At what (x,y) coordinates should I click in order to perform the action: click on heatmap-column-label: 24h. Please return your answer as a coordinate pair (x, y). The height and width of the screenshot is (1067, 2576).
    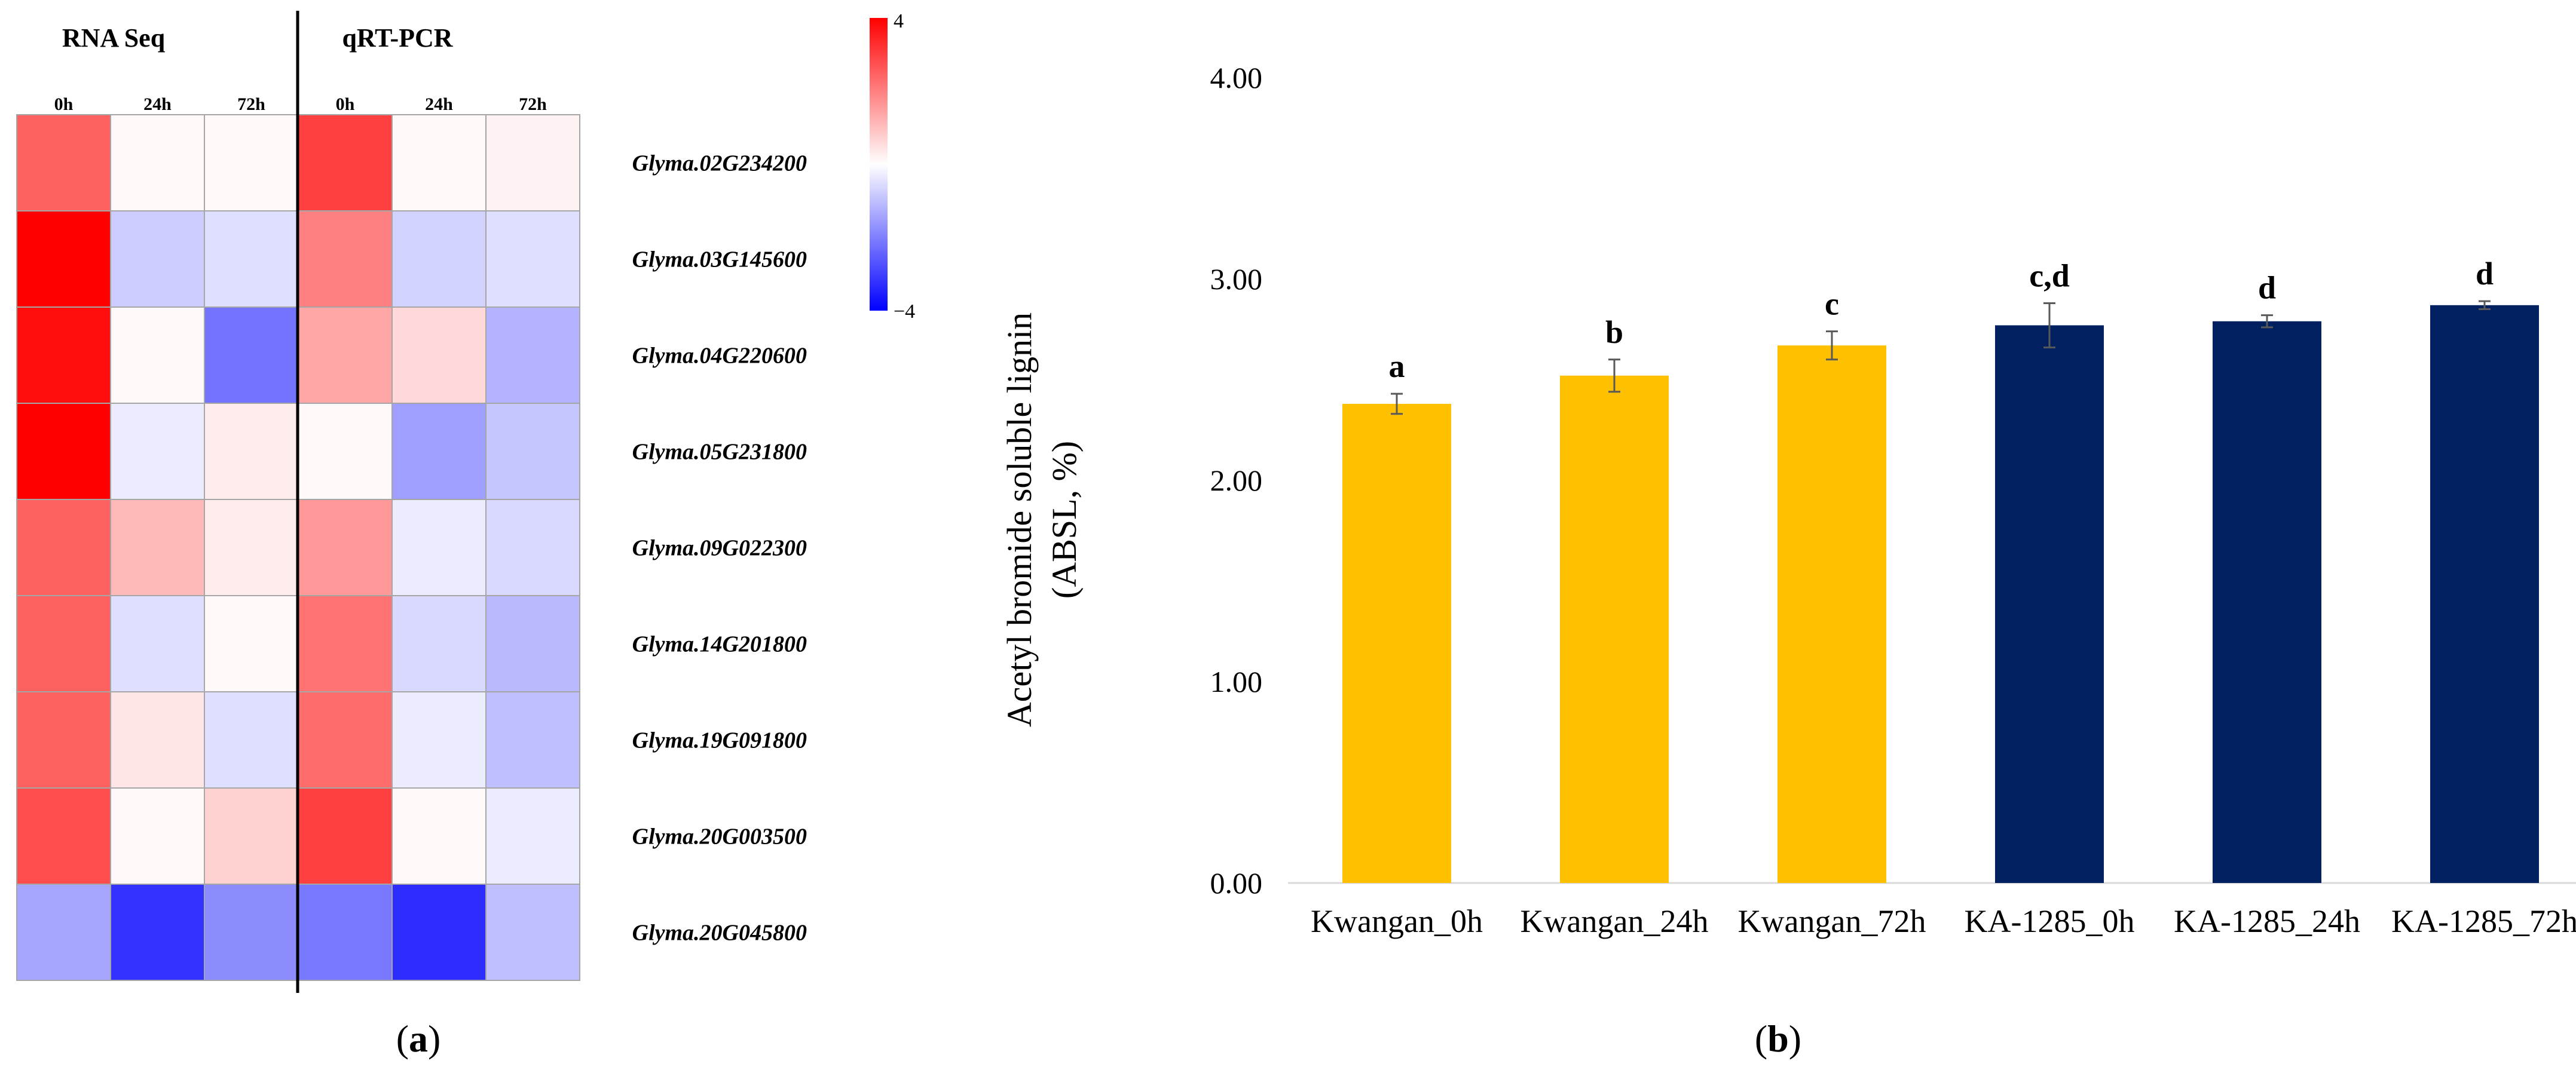
    Looking at the image, I should click on (439, 104).